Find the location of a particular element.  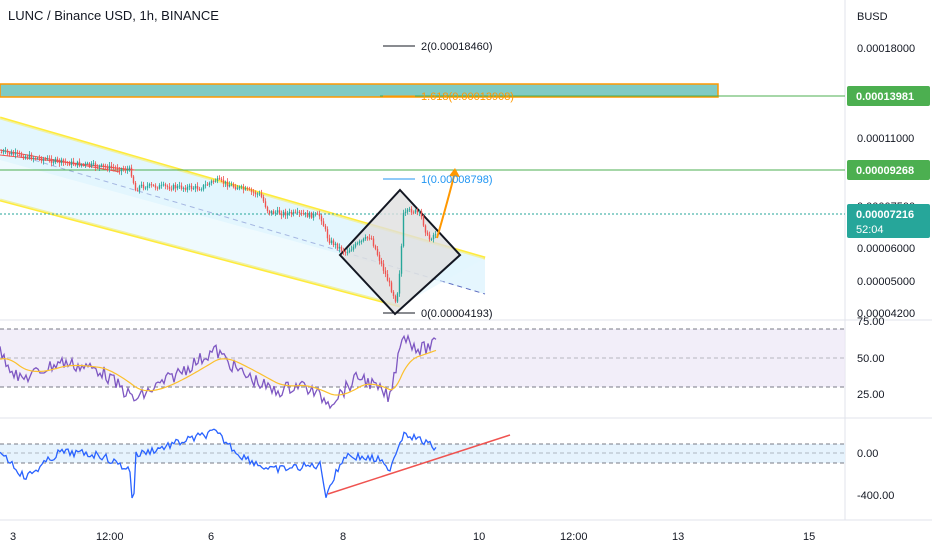

candles-group is located at coordinates (218, 225).